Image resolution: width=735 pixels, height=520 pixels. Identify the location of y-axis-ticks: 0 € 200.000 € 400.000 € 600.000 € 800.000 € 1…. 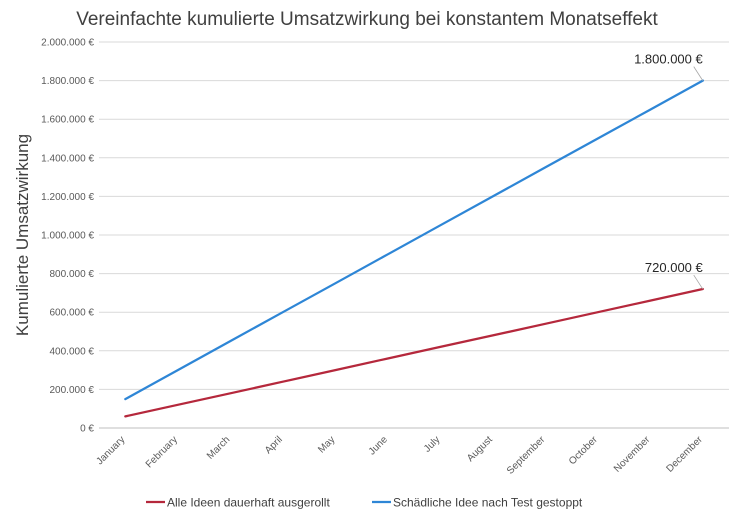
(67, 236).